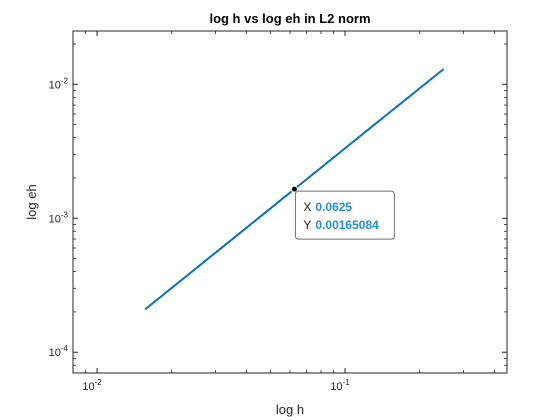 Image resolution: width=560 pixels, height=420 pixels. What do you see at coordinates (289, 18) in the screenshot?
I see `chart-title: log h vs log eh in L2 norm` at bounding box center [289, 18].